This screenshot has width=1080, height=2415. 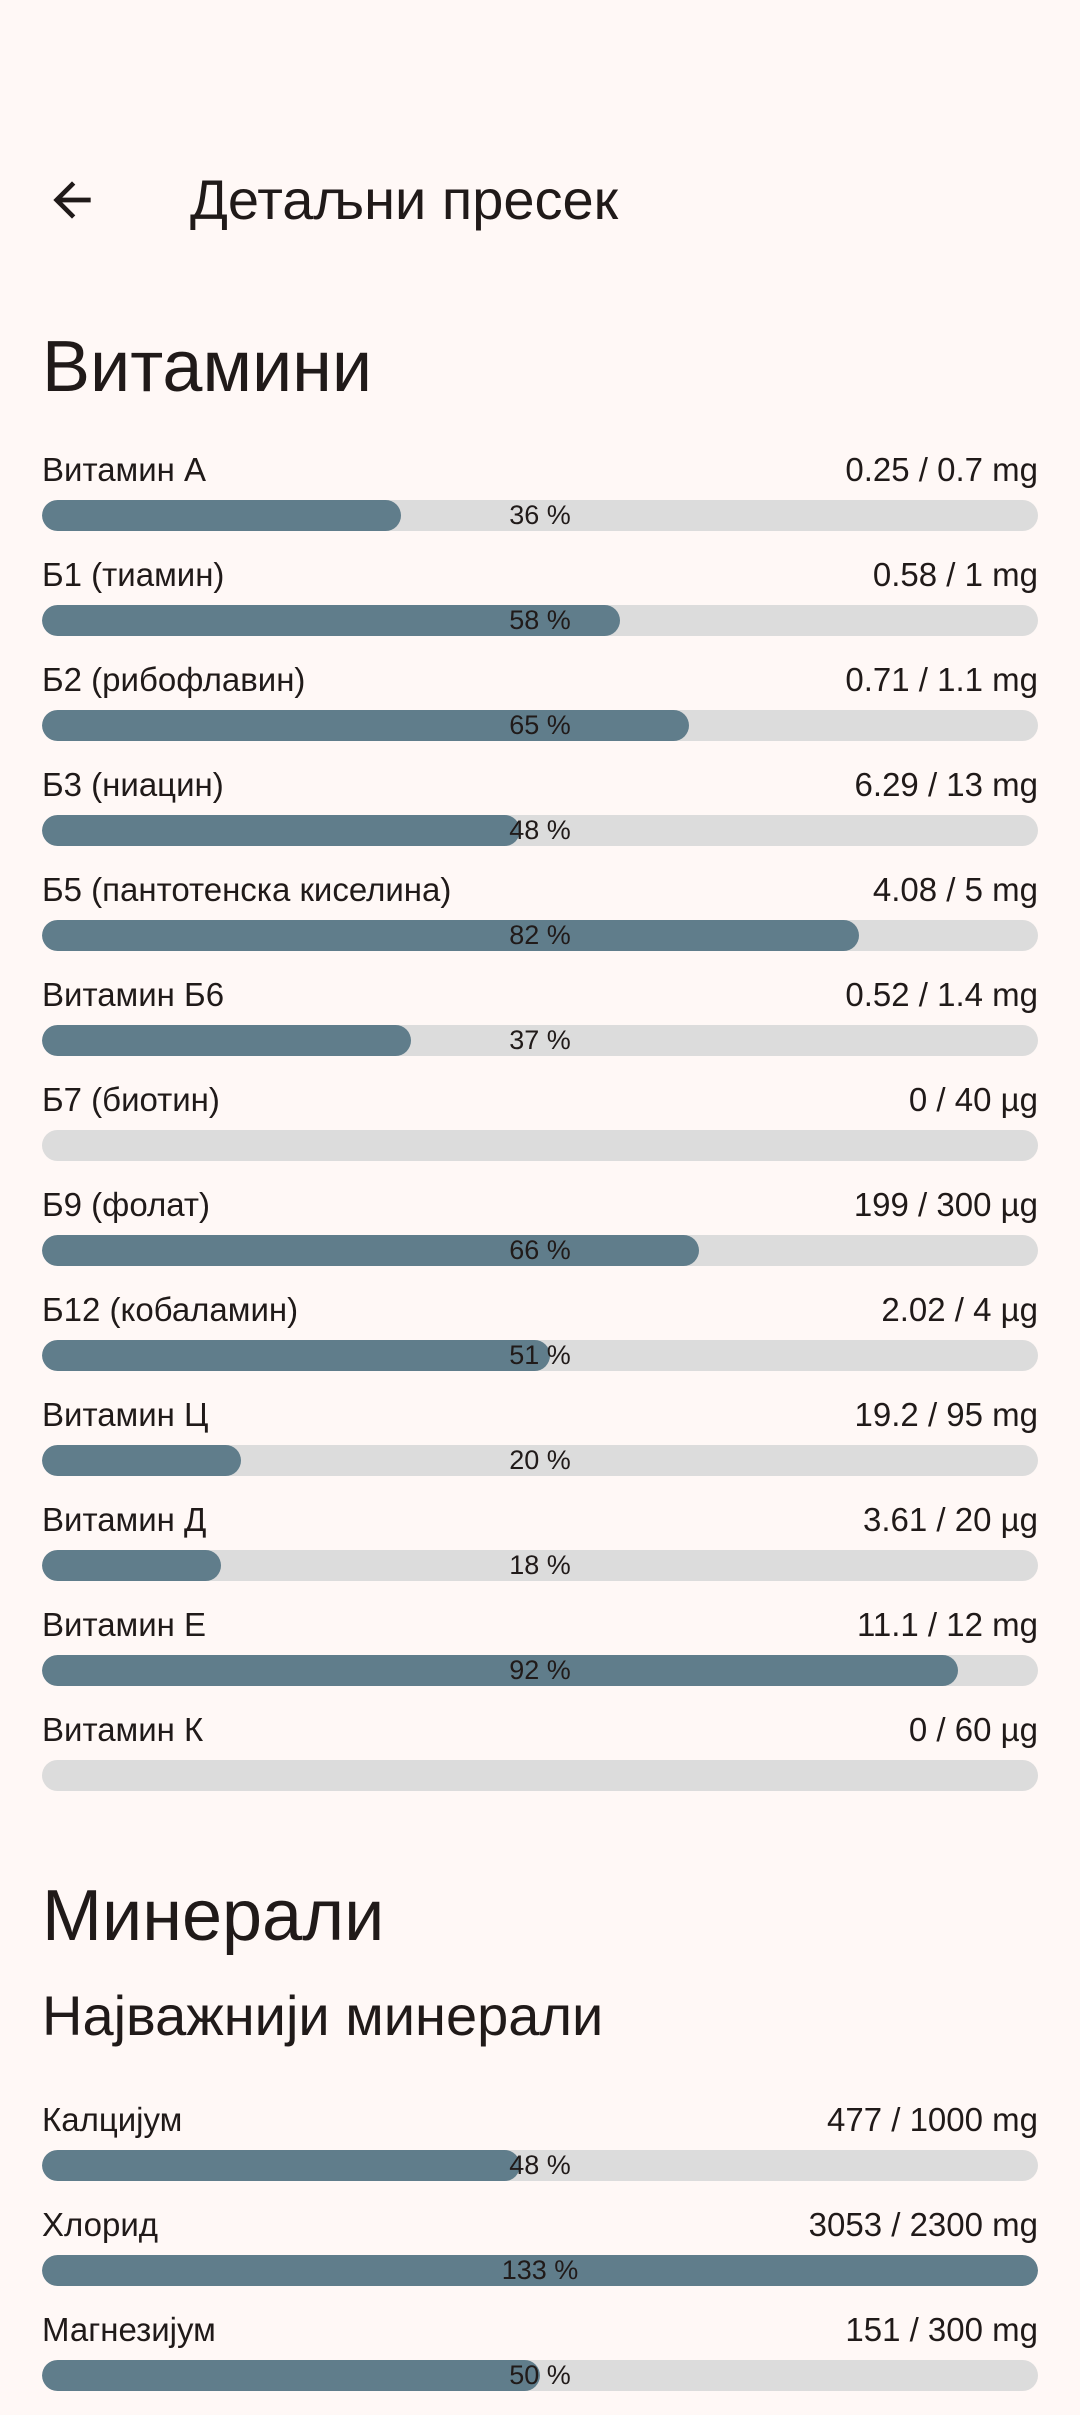 I want to click on nutrient-name: Витамин Д, so click(x=124, y=1519).